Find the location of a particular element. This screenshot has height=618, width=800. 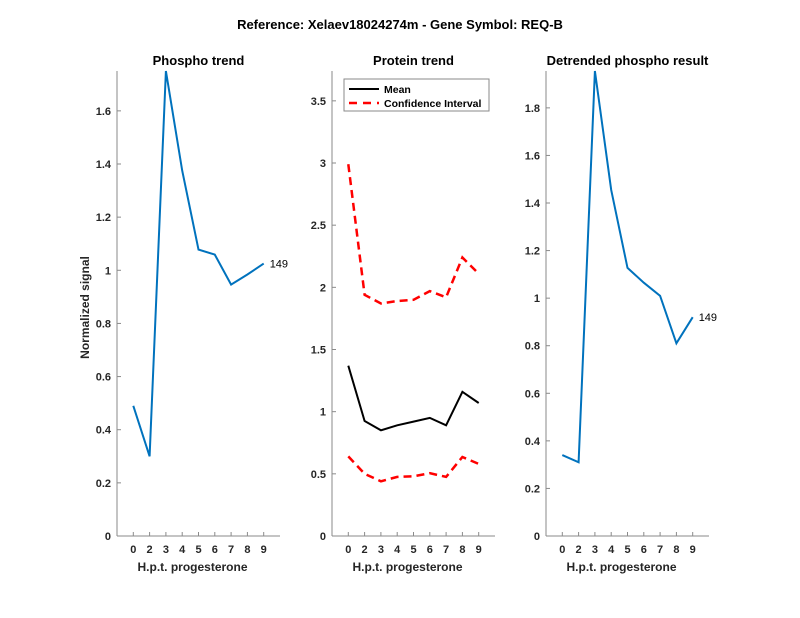

series-line-detrended-phospho is located at coordinates (627, 267).